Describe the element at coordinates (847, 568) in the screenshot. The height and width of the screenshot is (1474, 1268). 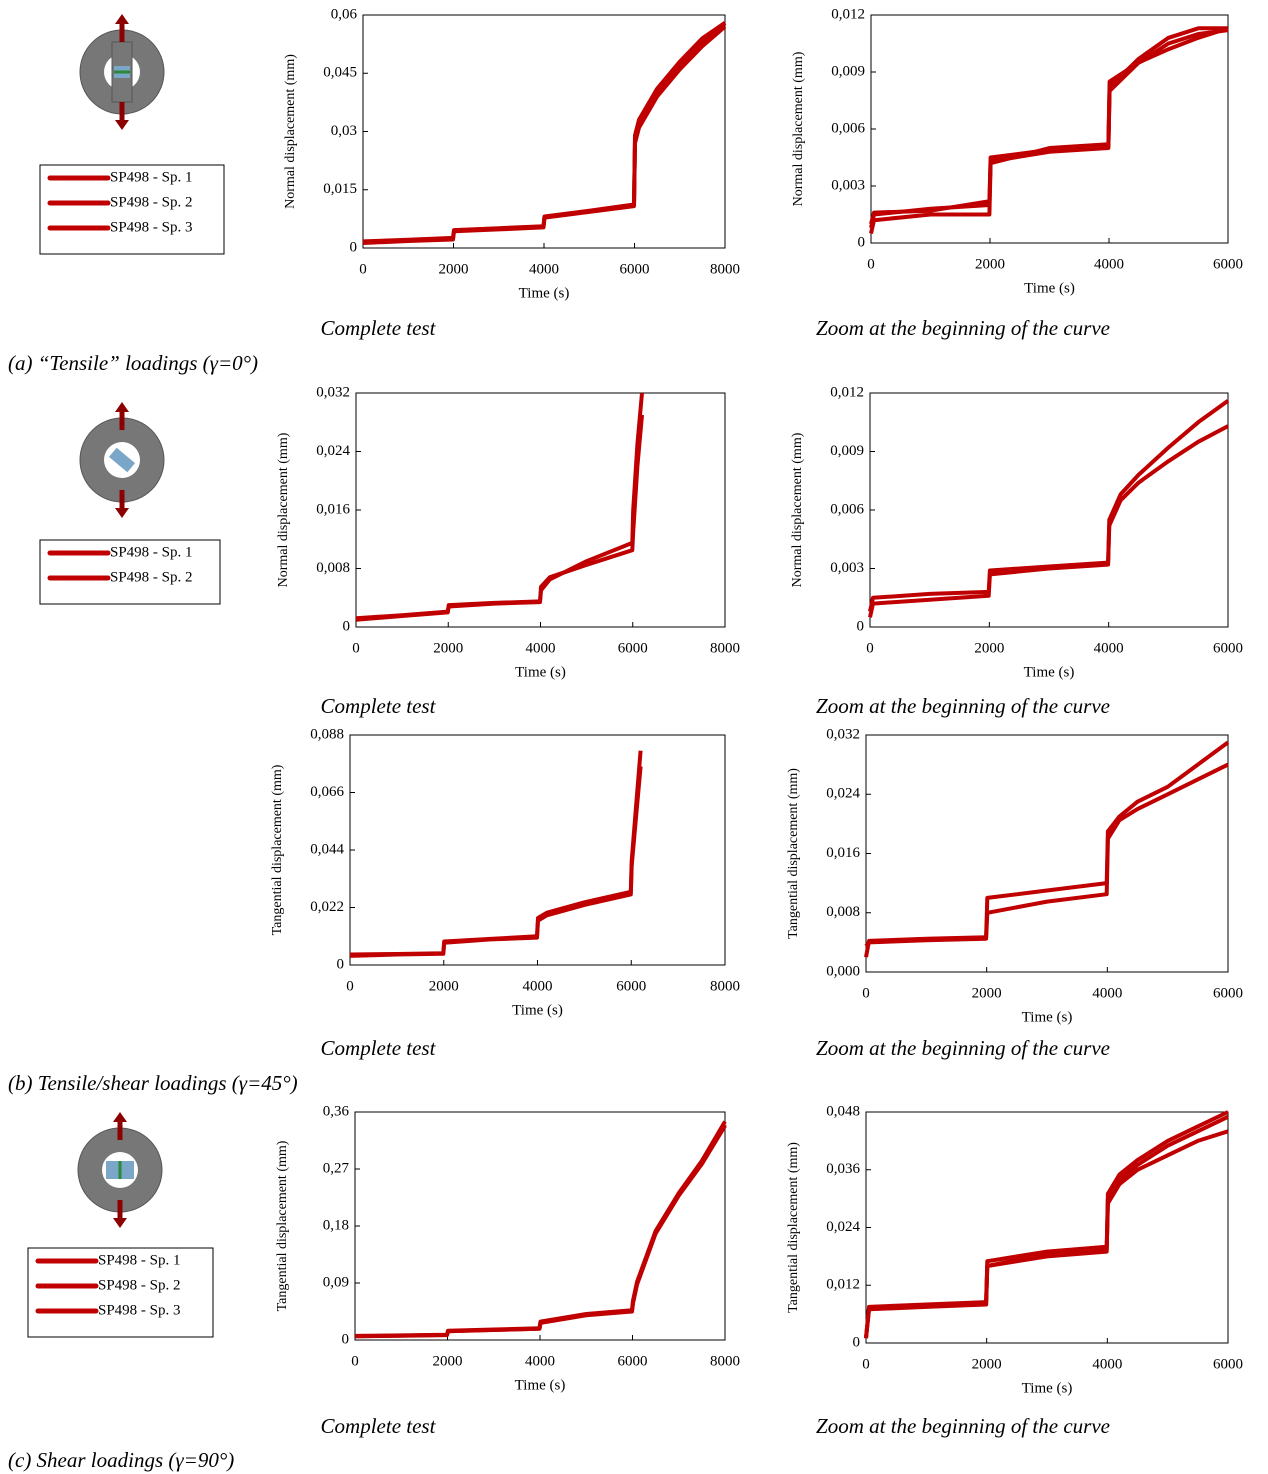
I see `y-tick-label: 0,003` at that location.